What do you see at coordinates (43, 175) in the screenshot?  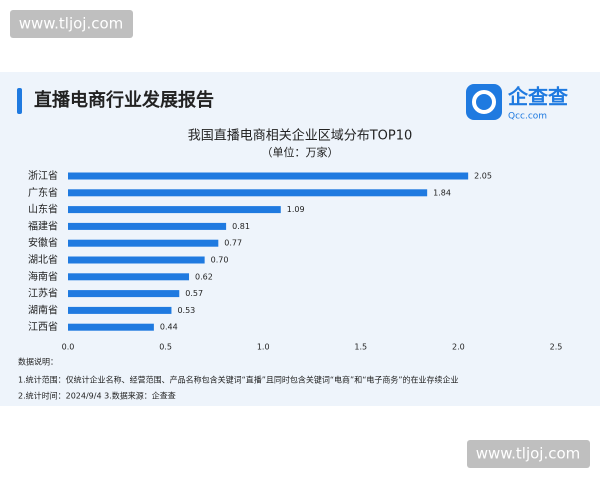 I see `y-tick-label: 浙江省` at bounding box center [43, 175].